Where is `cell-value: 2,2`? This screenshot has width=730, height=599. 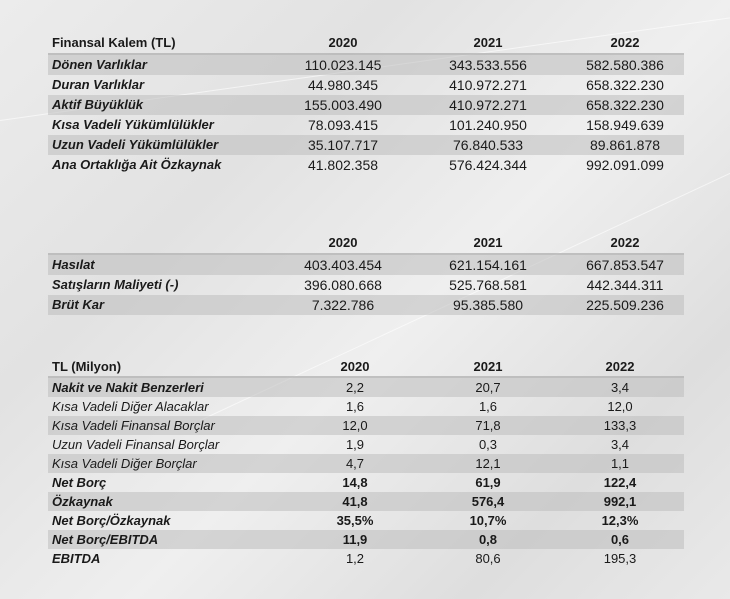 cell-value: 2,2 is located at coordinates (355, 387).